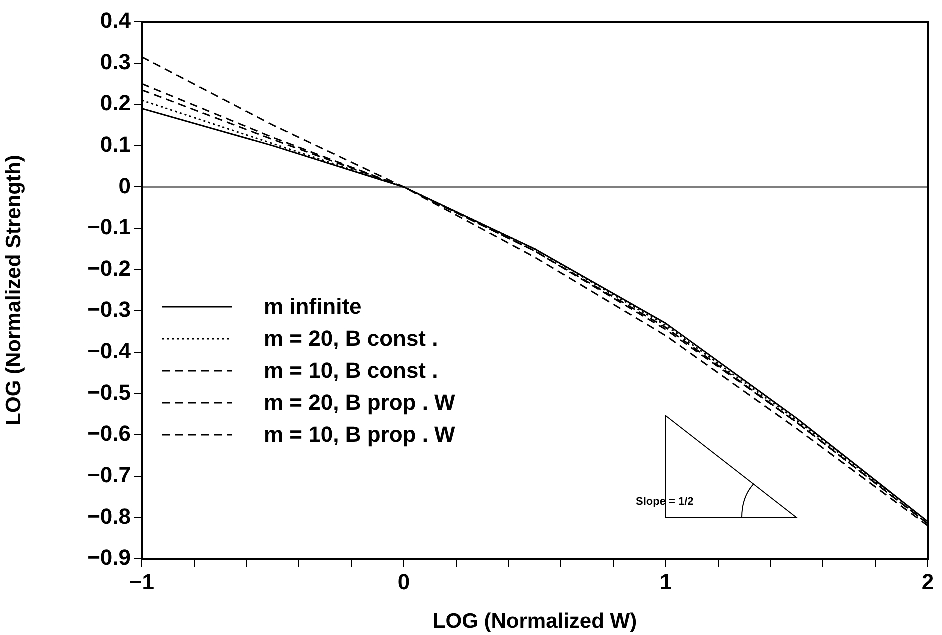 Image resolution: width=942 pixels, height=635 pixels. I want to click on x-tick-label: 0, so click(404, 581).